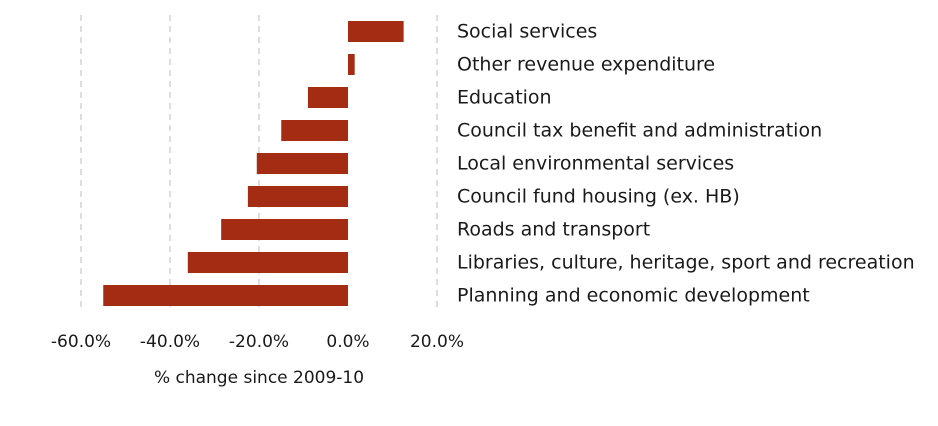 The height and width of the screenshot is (426, 938). I want to click on x-tick-label: -20.0%, so click(259, 342).